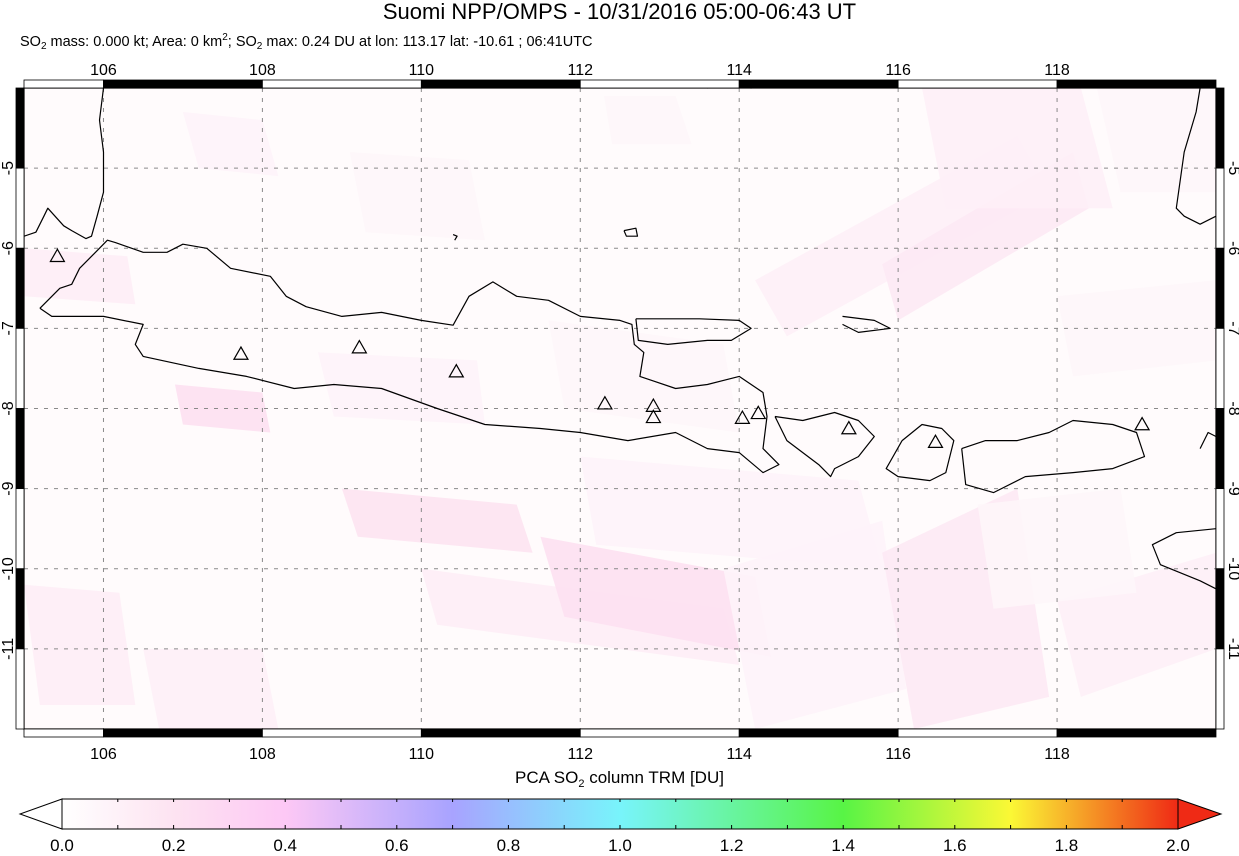 The height and width of the screenshot is (856, 1239). I want to click on colorbar-under-arrow, so click(40, 814).